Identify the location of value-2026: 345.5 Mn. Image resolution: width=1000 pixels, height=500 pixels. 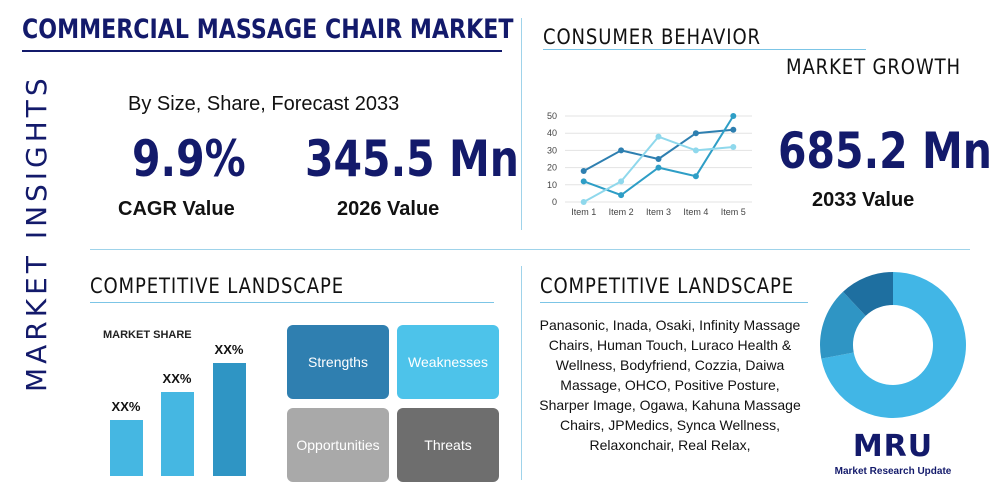
(412, 159).